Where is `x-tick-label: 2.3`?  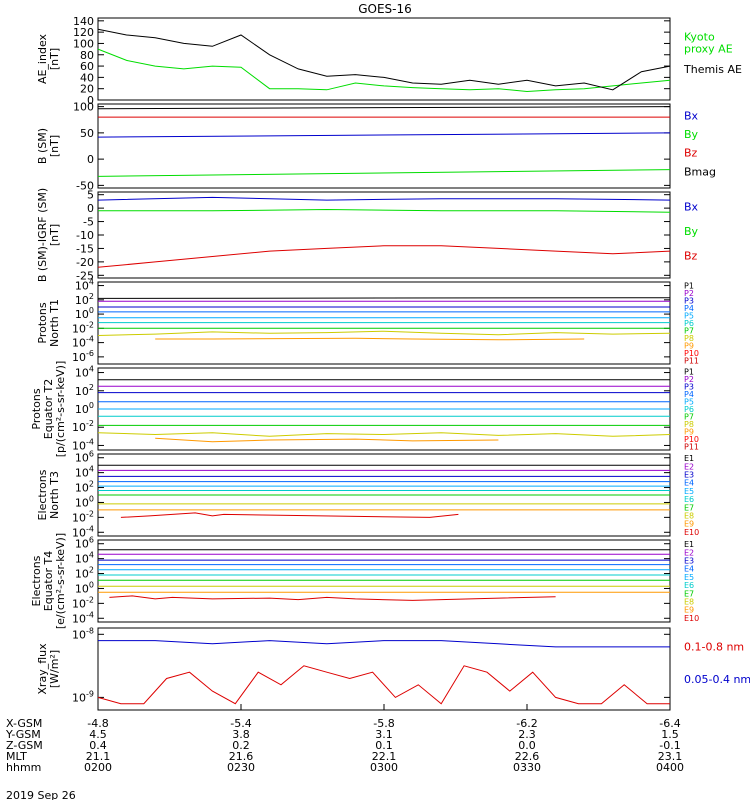 x-tick-label: 2.3 is located at coordinates (527, 734).